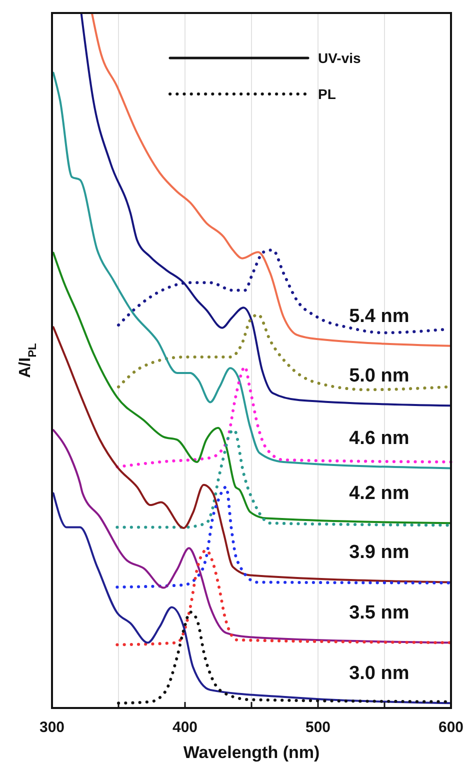  What do you see at coordinates (379, 553) in the screenshot?
I see `series-label: 3.9 nm` at bounding box center [379, 553].